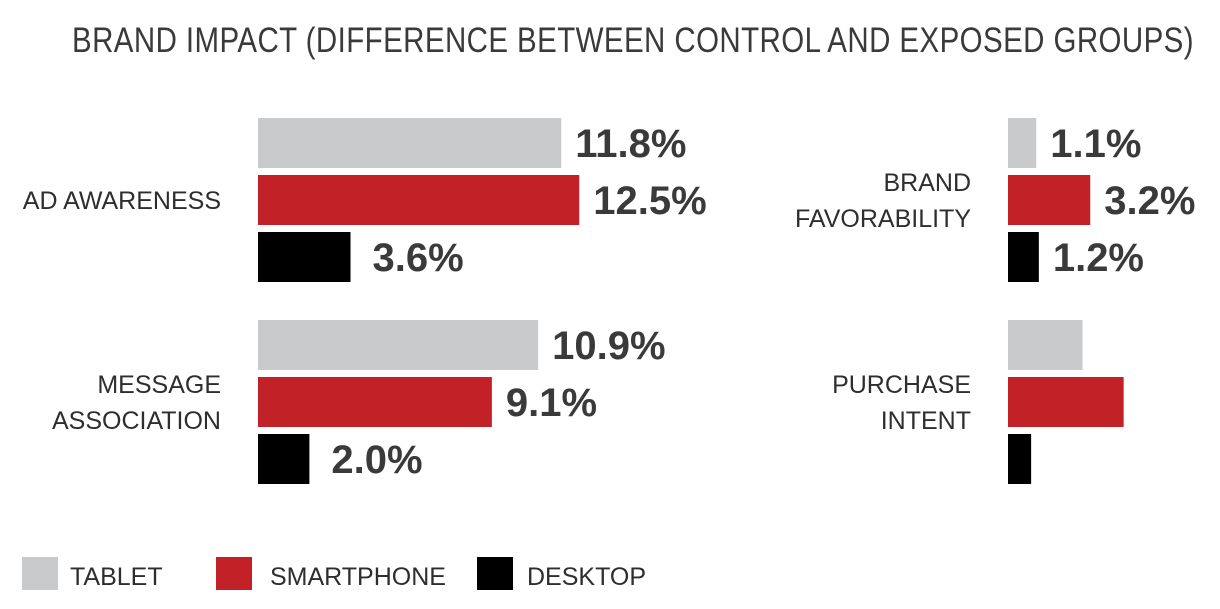 Image resolution: width=1220 pixels, height=609 pixels. I want to click on legend-swatch-desktop, so click(495, 573).